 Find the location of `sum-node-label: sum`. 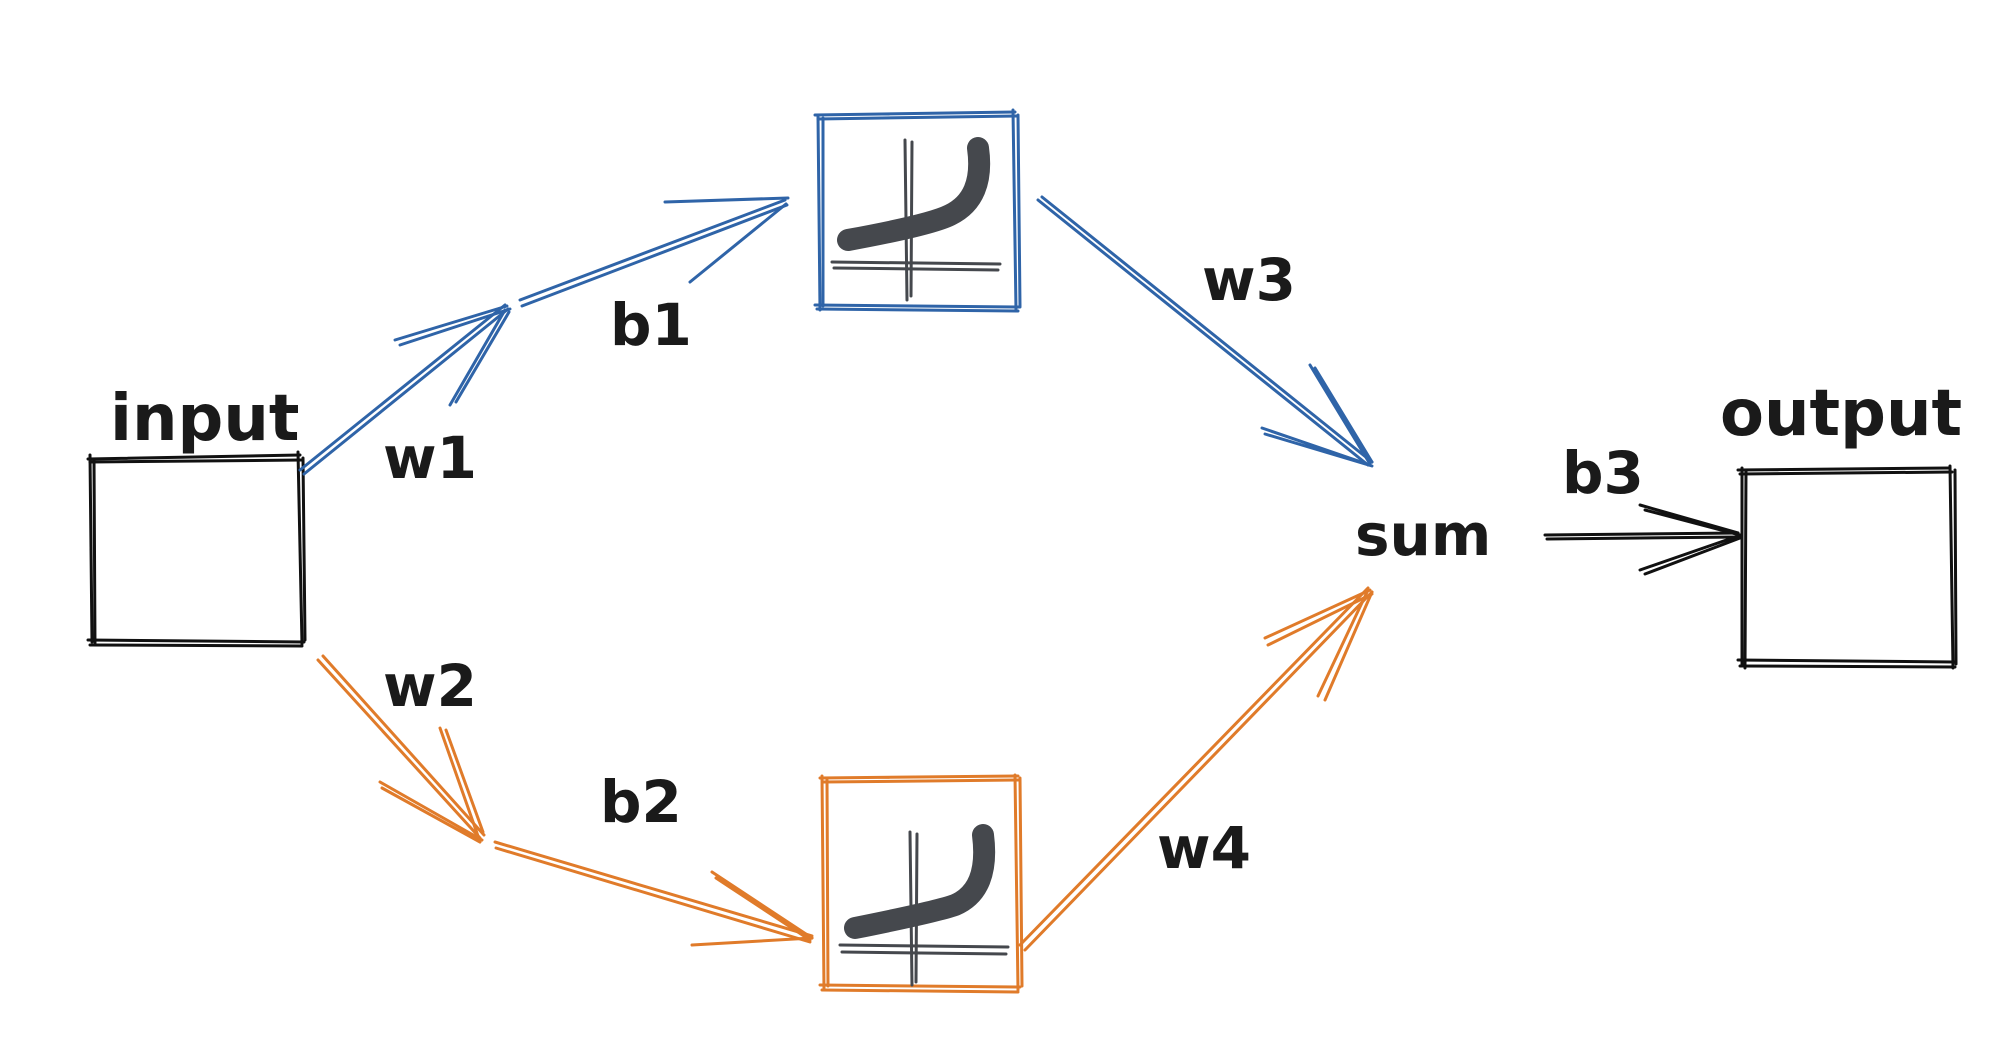

sum-node-label: sum is located at coordinates (1423, 535).